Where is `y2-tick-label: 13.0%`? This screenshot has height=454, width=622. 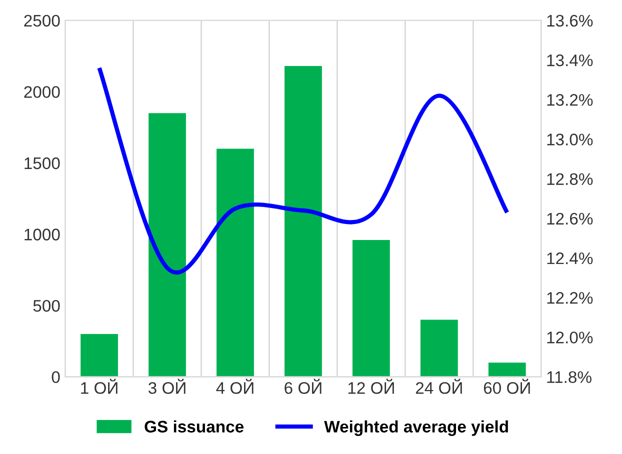 y2-tick-label: 13.0% is located at coordinates (570, 140).